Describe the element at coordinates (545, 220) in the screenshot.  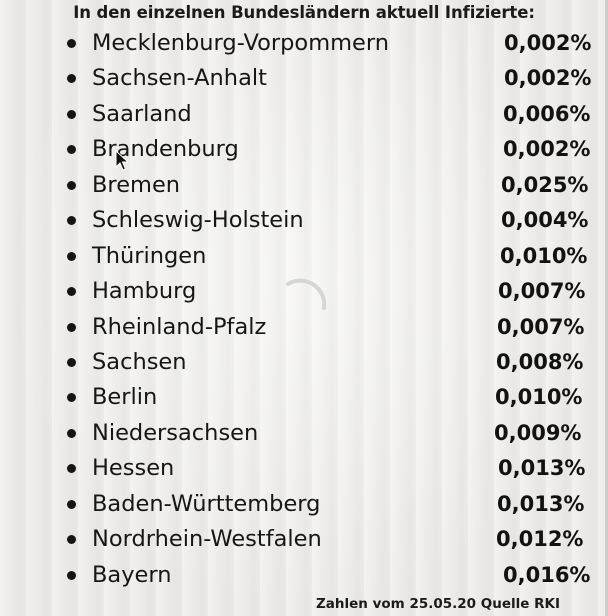
I see `infection-rate: 0,004%` at that location.